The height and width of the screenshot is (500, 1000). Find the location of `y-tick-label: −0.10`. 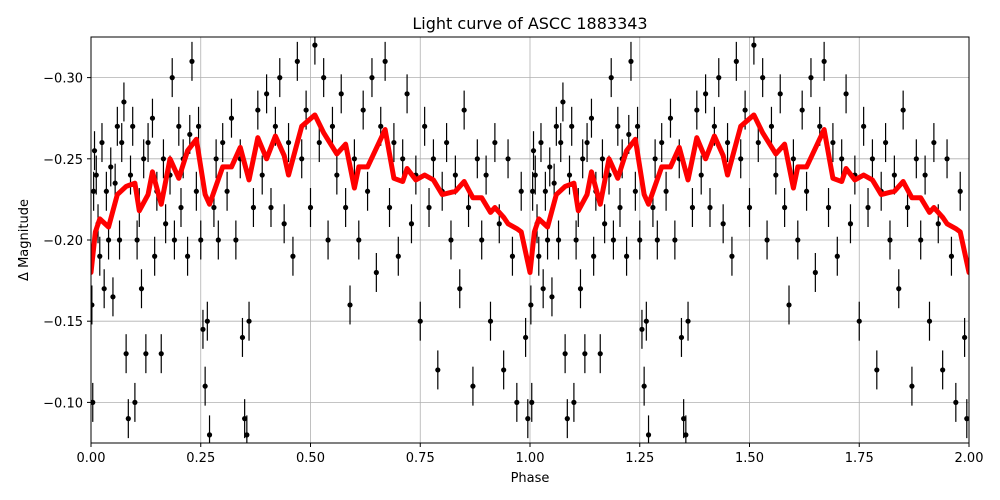

y-tick-label: −0.10 is located at coordinates (63, 403).